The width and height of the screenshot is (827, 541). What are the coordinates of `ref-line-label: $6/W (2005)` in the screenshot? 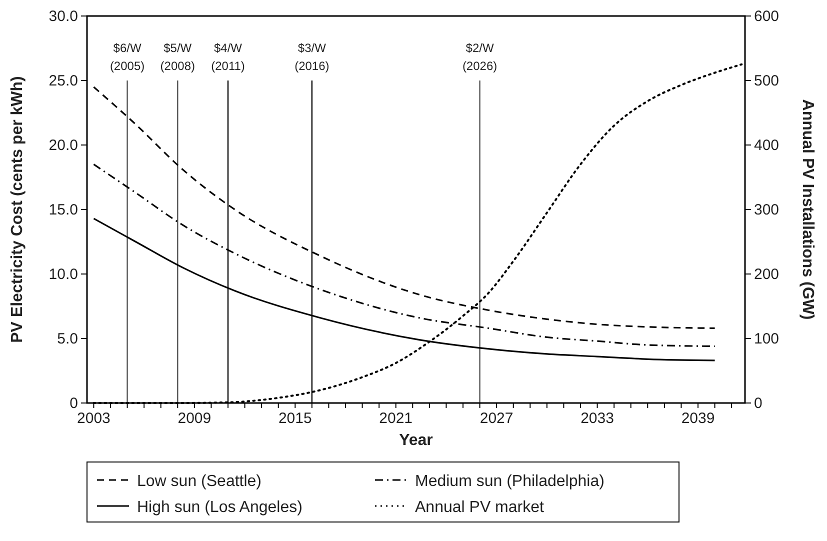 It's located at (127, 57).